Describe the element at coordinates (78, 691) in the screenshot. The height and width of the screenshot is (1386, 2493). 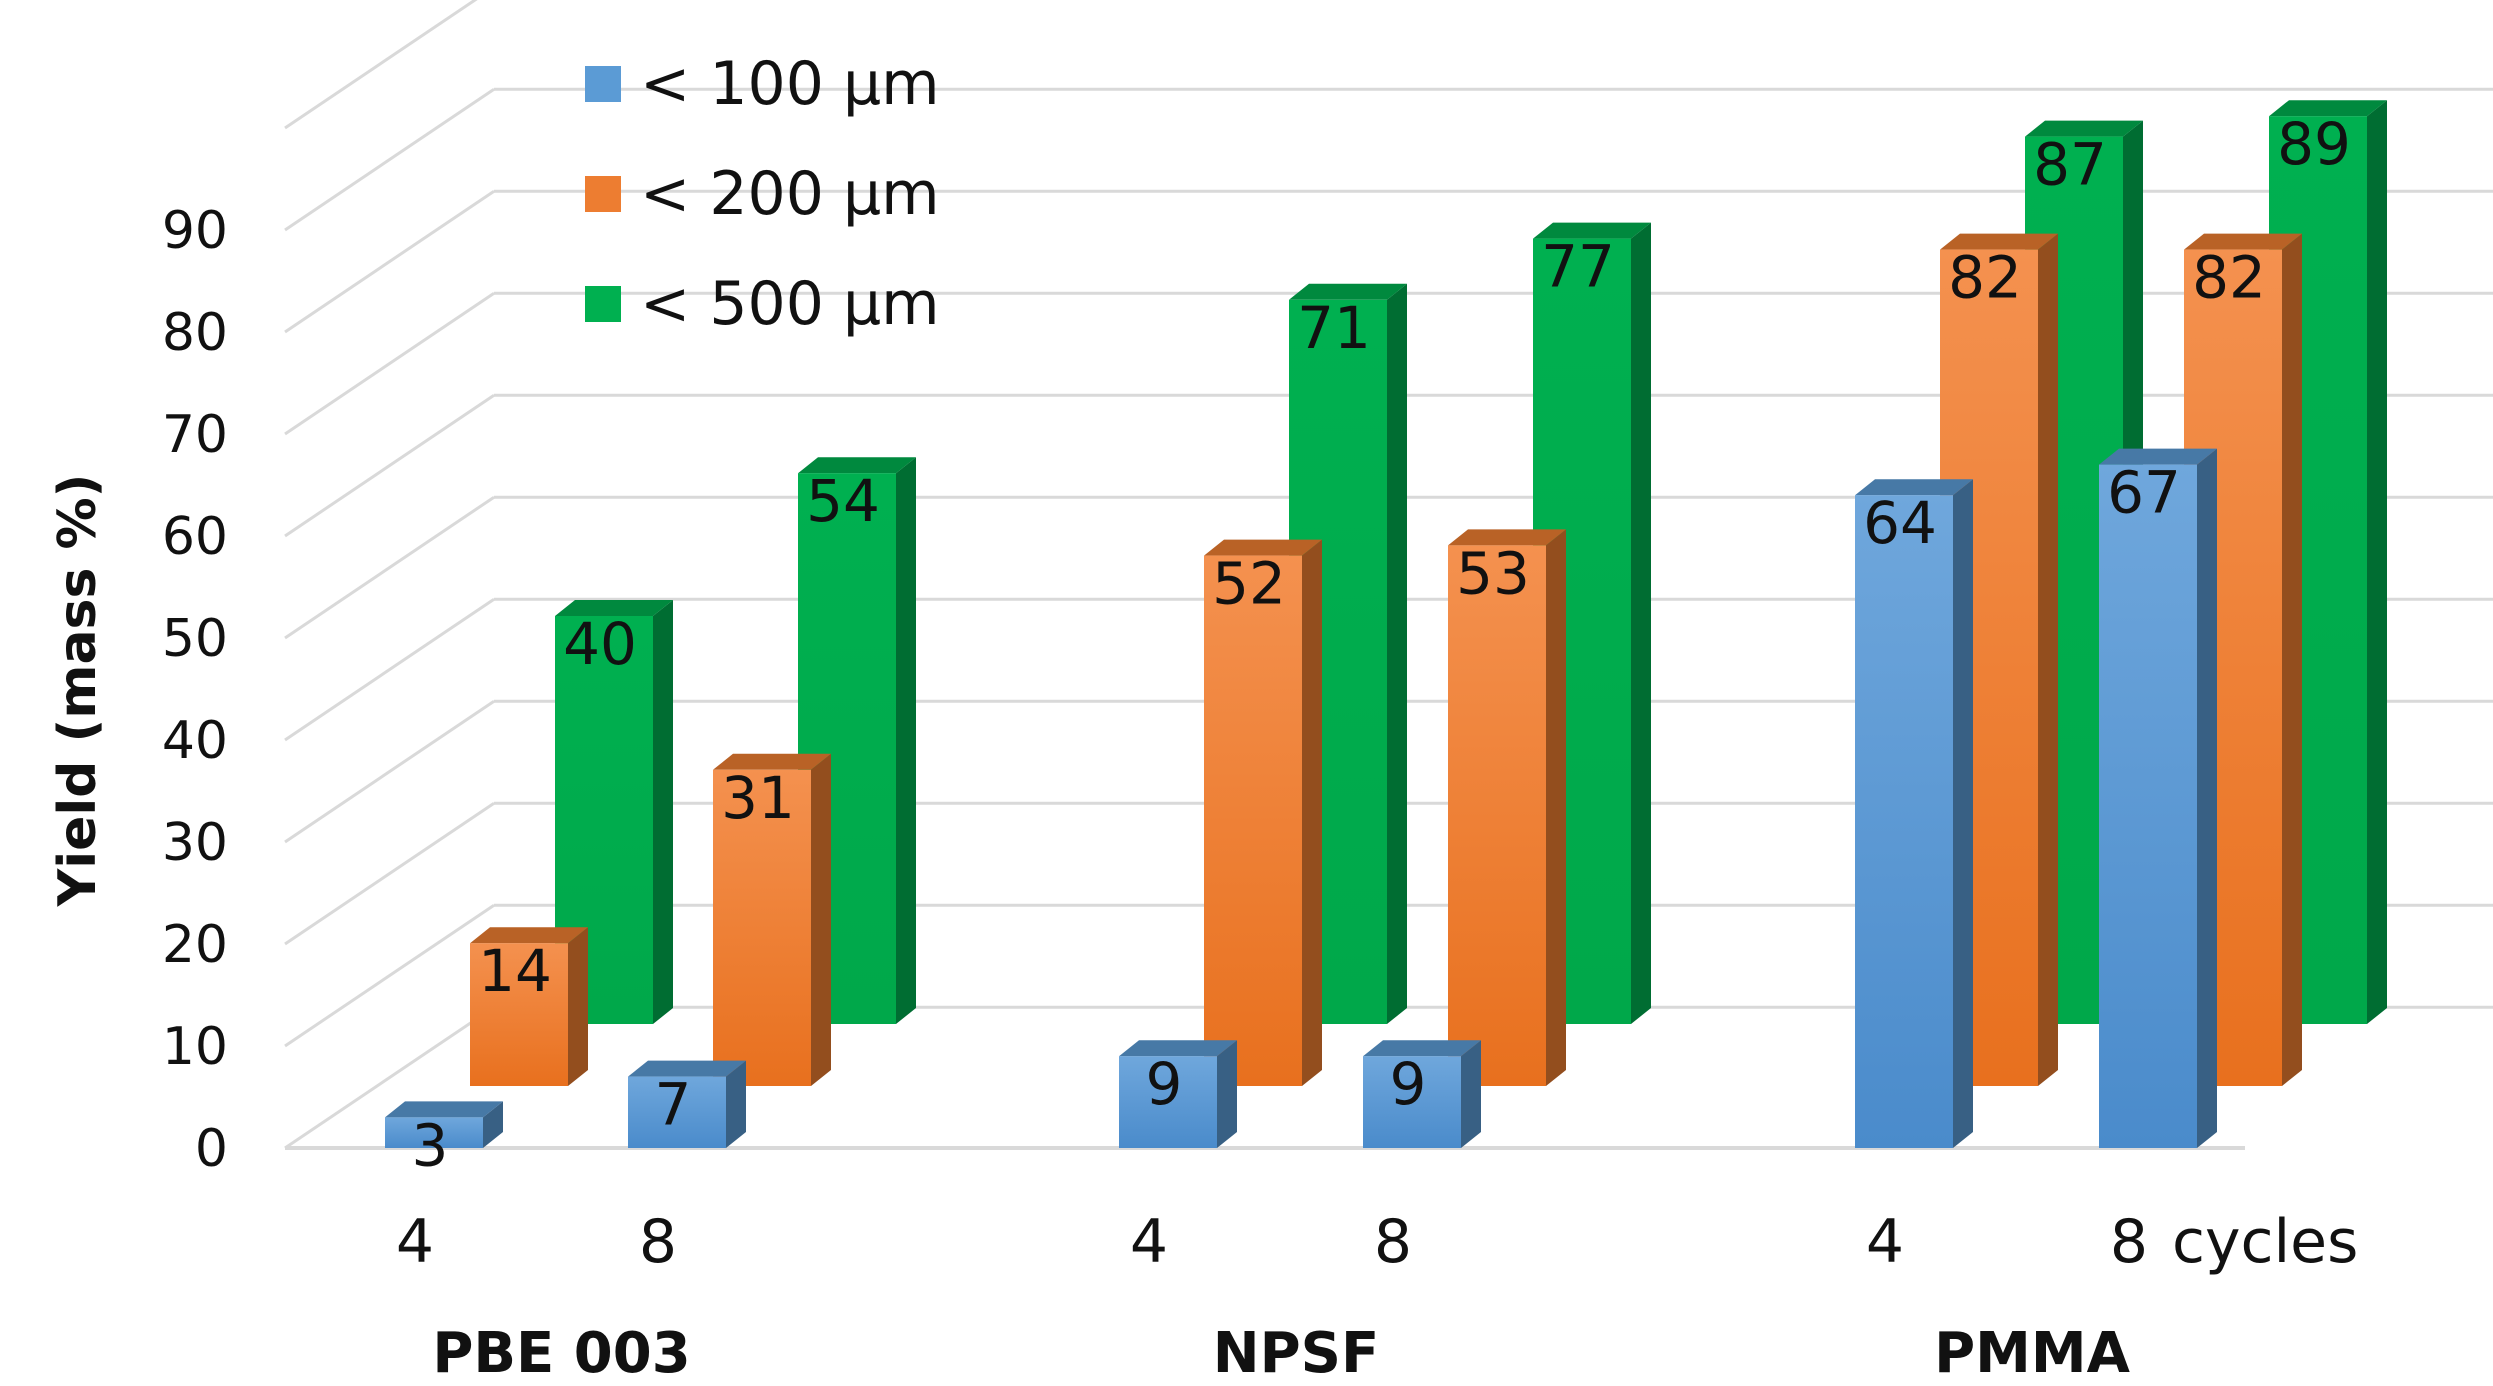
I see `y-axis-label: Yield (mass %)` at that location.